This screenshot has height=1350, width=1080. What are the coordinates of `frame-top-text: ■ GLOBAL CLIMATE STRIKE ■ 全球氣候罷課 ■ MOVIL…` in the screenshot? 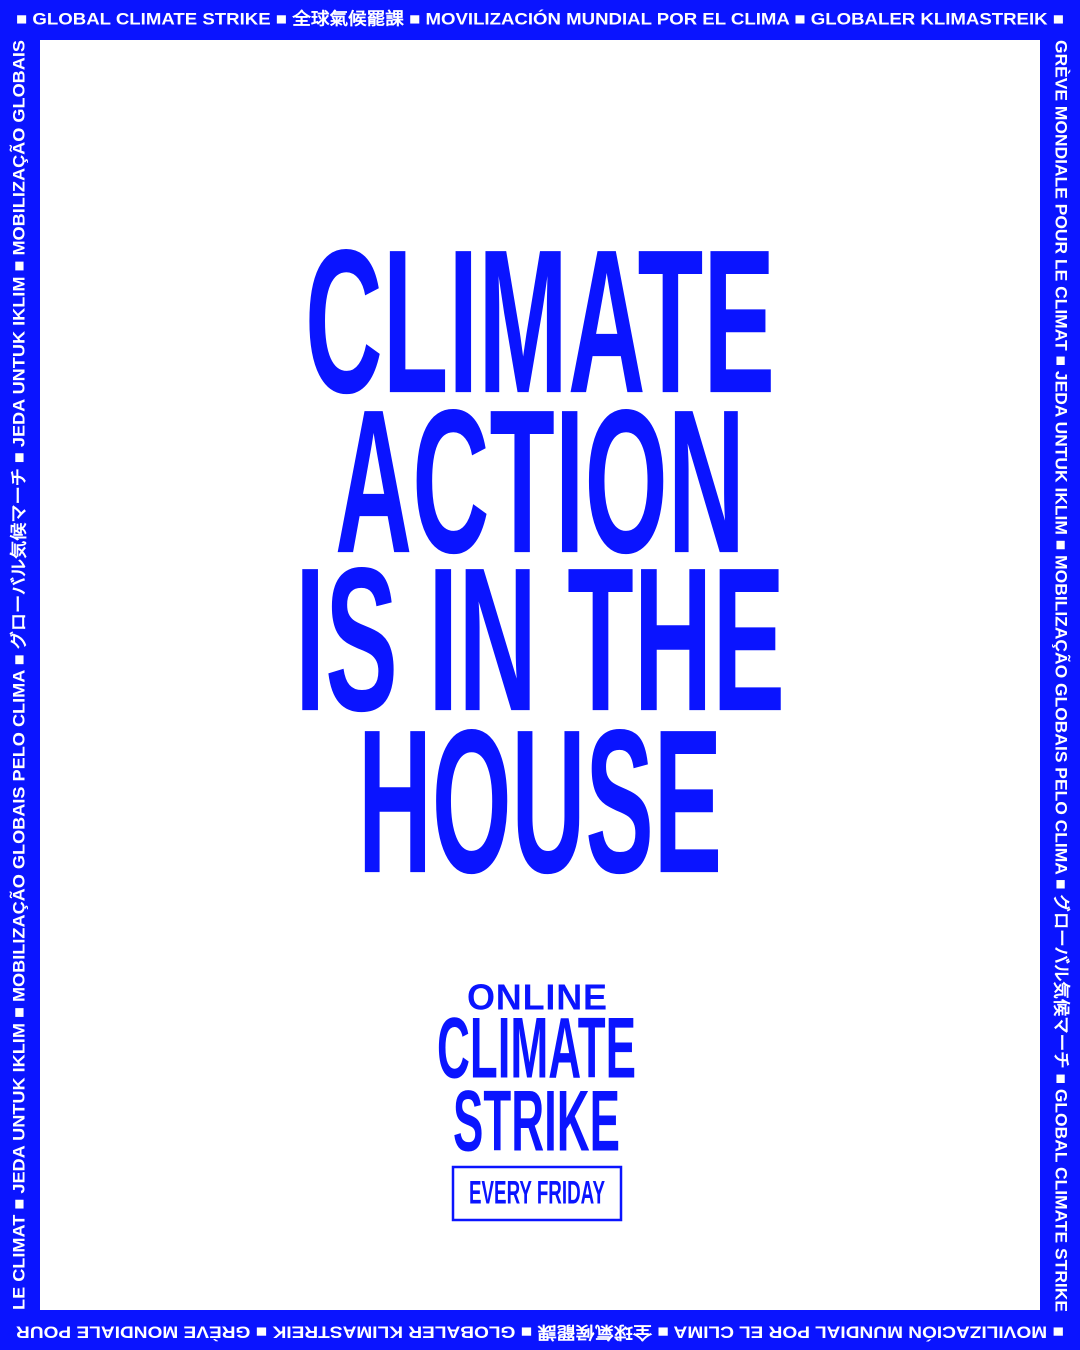 It's located at (540, 18).